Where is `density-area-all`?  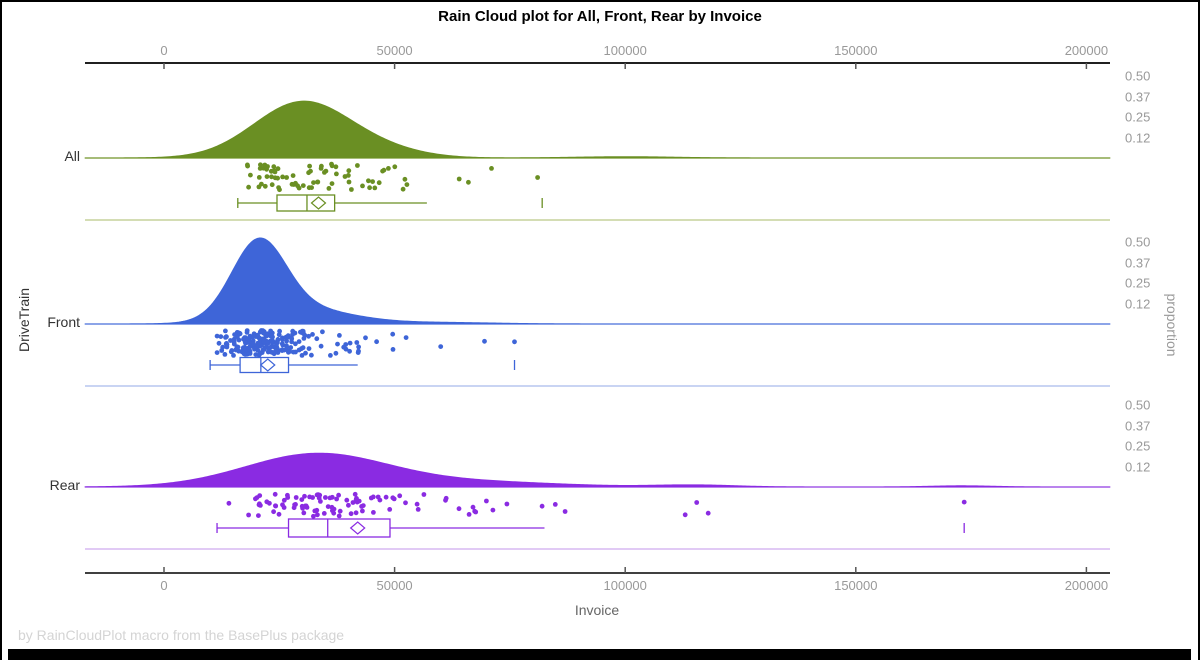
density-area-all is located at coordinates (597, 129).